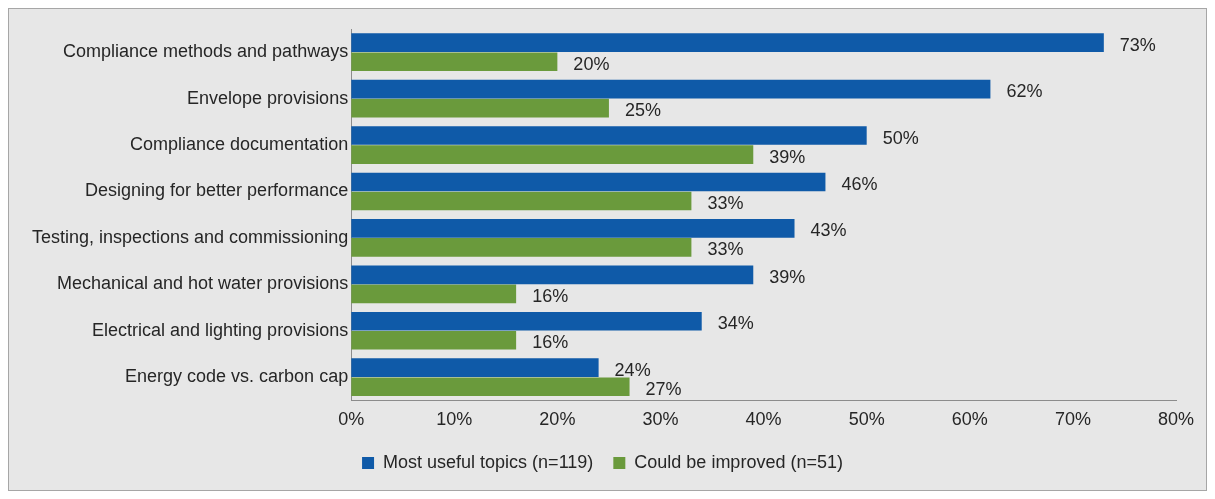 Image resolution: width=1215 pixels, height=499 pixels. I want to click on y-tick-label: Mechanical and hot water provisions, so click(203, 283).